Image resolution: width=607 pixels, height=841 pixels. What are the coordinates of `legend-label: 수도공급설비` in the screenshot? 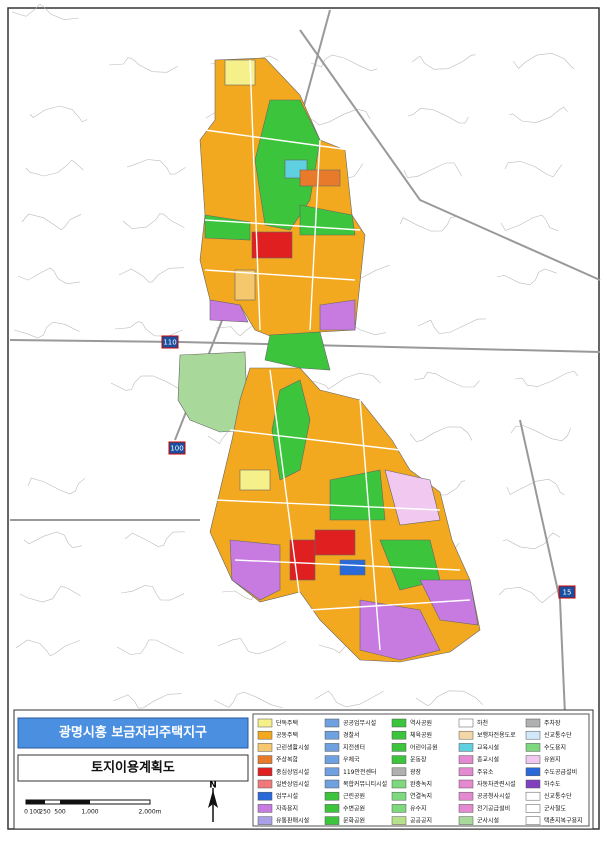 It's located at (560, 772).